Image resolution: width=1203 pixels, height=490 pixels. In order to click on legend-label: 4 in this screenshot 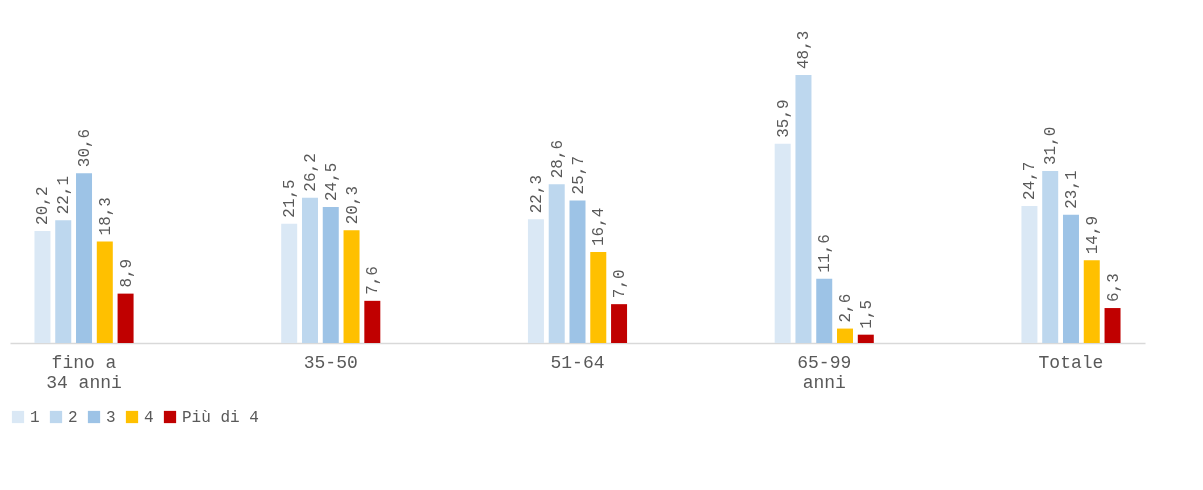, I will do `click(149, 418)`.